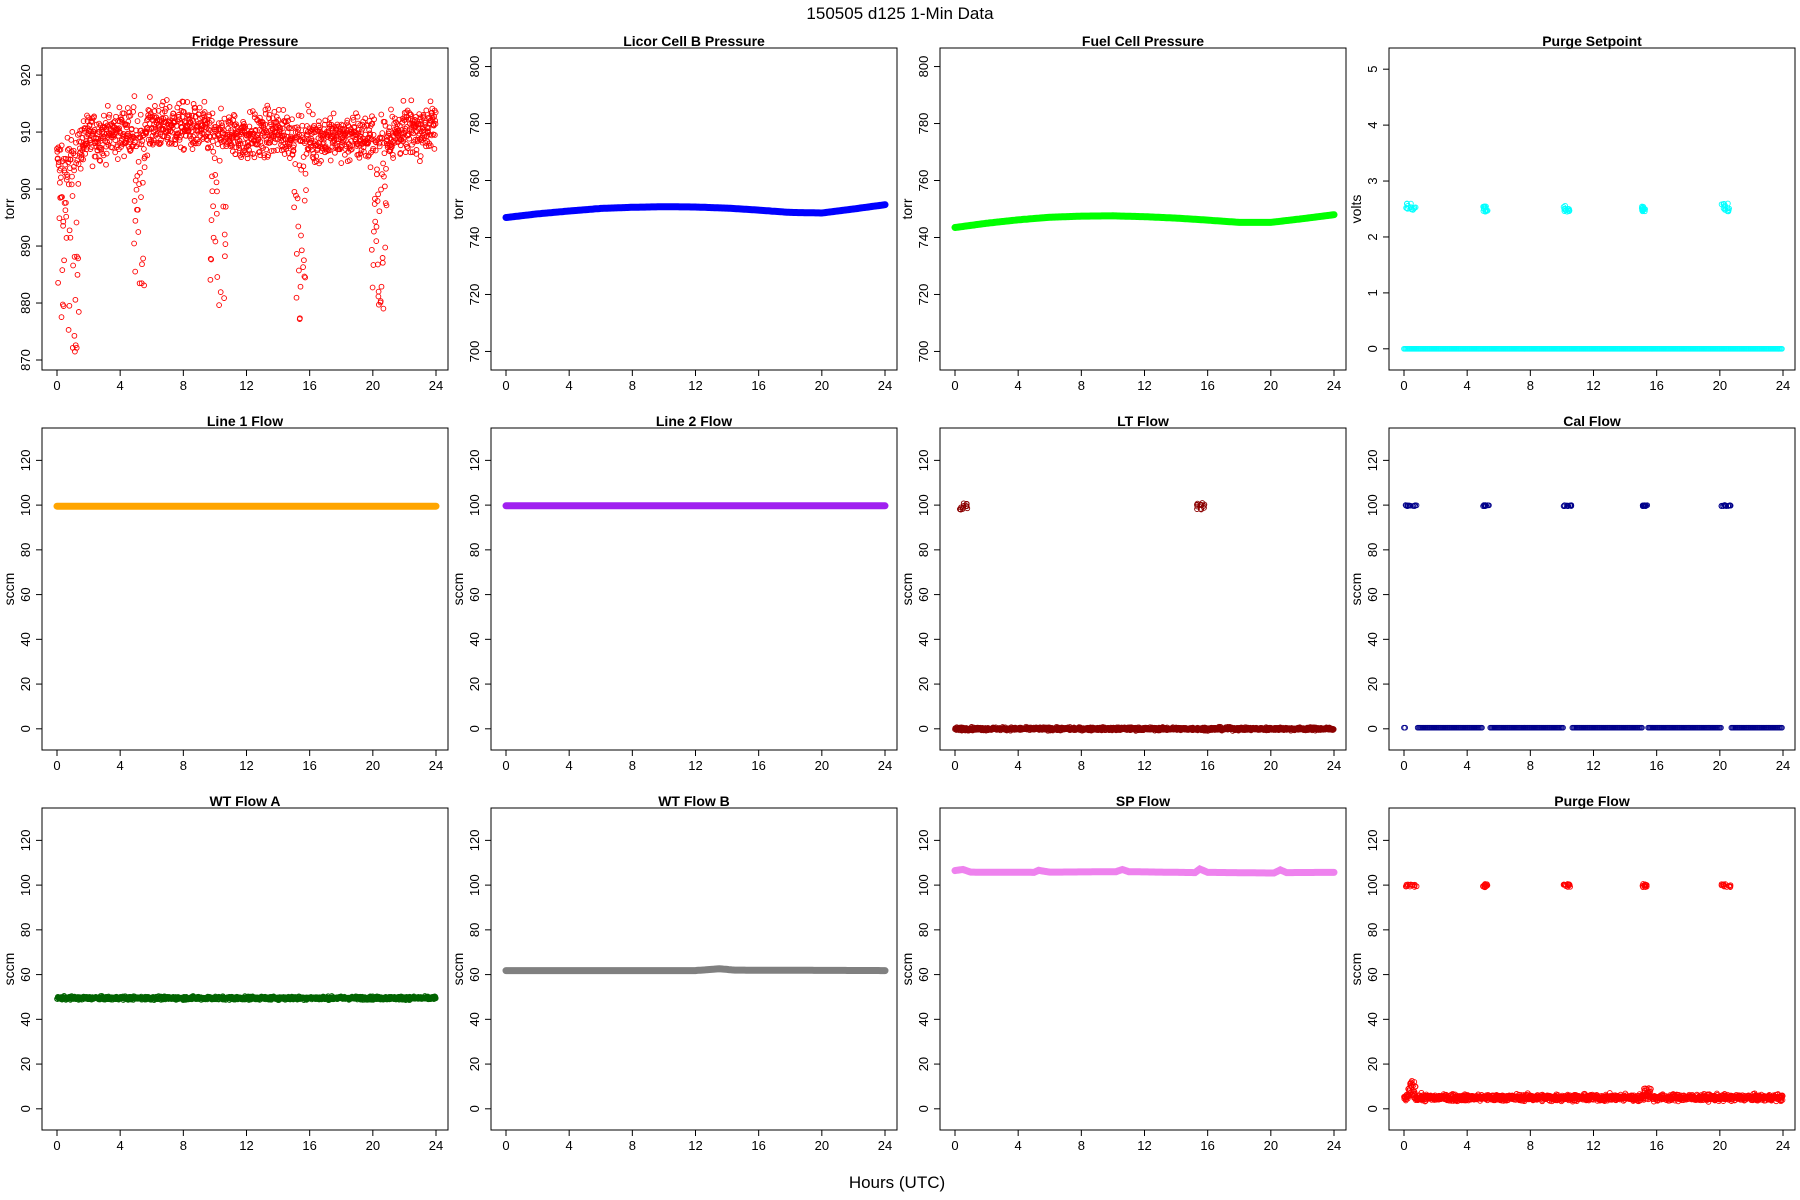  I want to click on x-tick-label: 4, so click(120, 1145).